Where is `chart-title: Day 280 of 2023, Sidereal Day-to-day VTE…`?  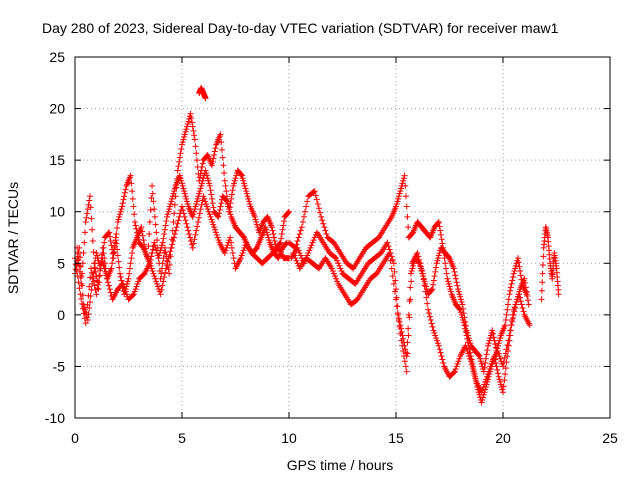 chart-title: Day 280 of 2023, Sidereal Day-to-day VTE… is located at coordinates (300, 28).